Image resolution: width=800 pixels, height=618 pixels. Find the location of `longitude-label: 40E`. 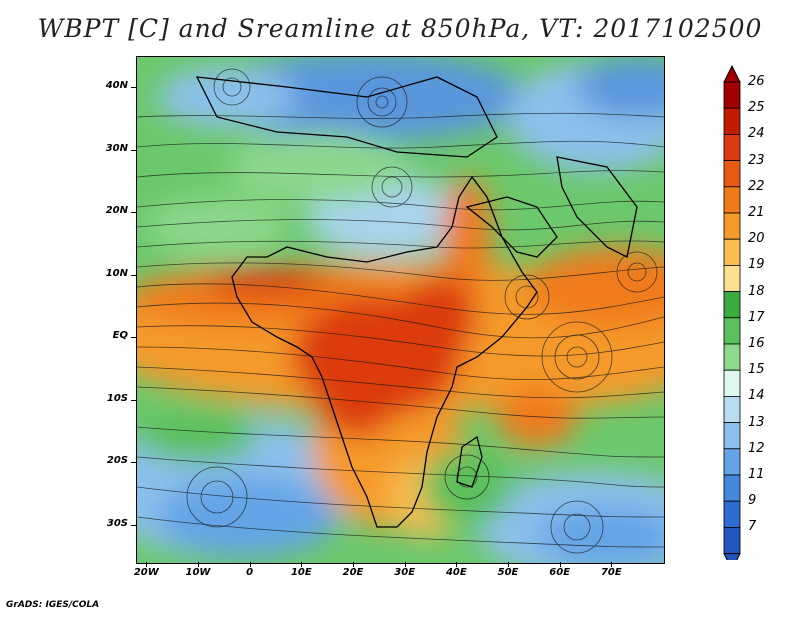

longitude-label: 40E is located at coordinates (456, 572).